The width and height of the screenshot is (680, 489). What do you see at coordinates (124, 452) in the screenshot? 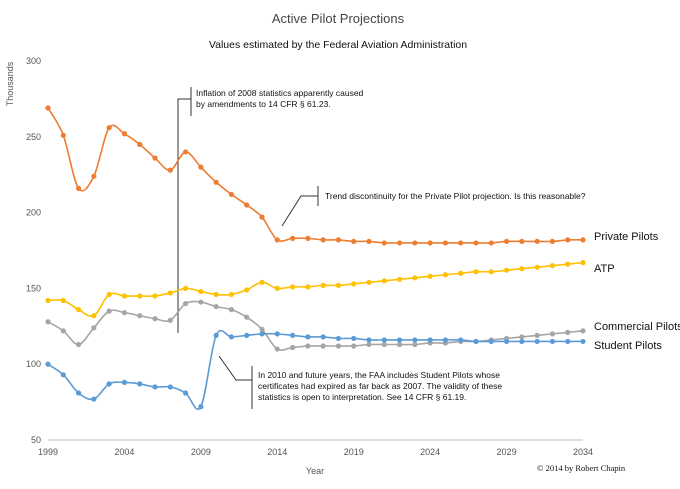
I see `x-tick-label: 2004` at bounding box center [124, 452].